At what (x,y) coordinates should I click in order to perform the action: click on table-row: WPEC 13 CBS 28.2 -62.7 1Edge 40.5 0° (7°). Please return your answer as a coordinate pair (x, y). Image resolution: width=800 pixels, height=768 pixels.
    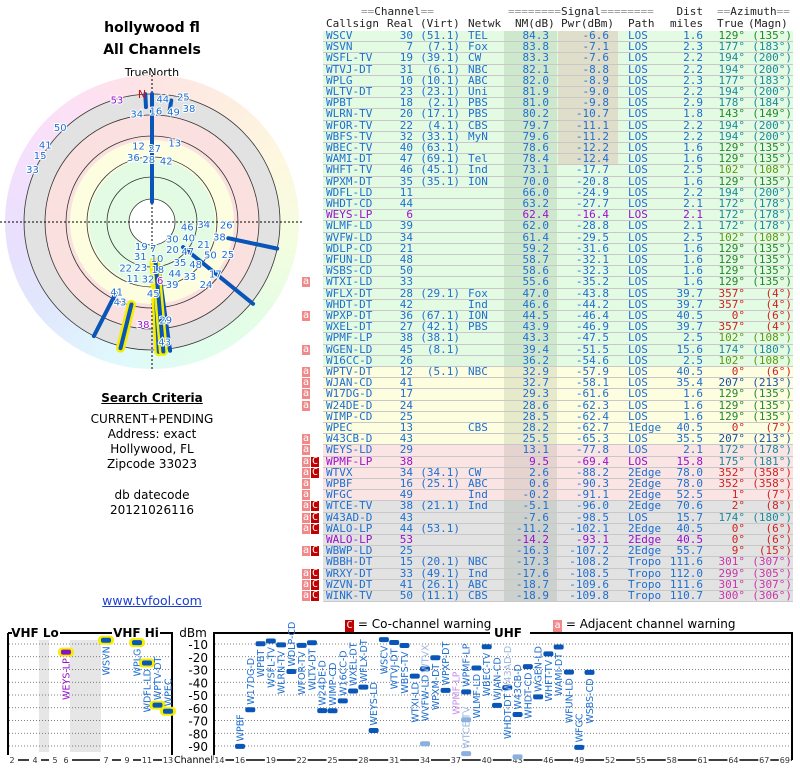
    Looking at the image, I should click on (558, 428).